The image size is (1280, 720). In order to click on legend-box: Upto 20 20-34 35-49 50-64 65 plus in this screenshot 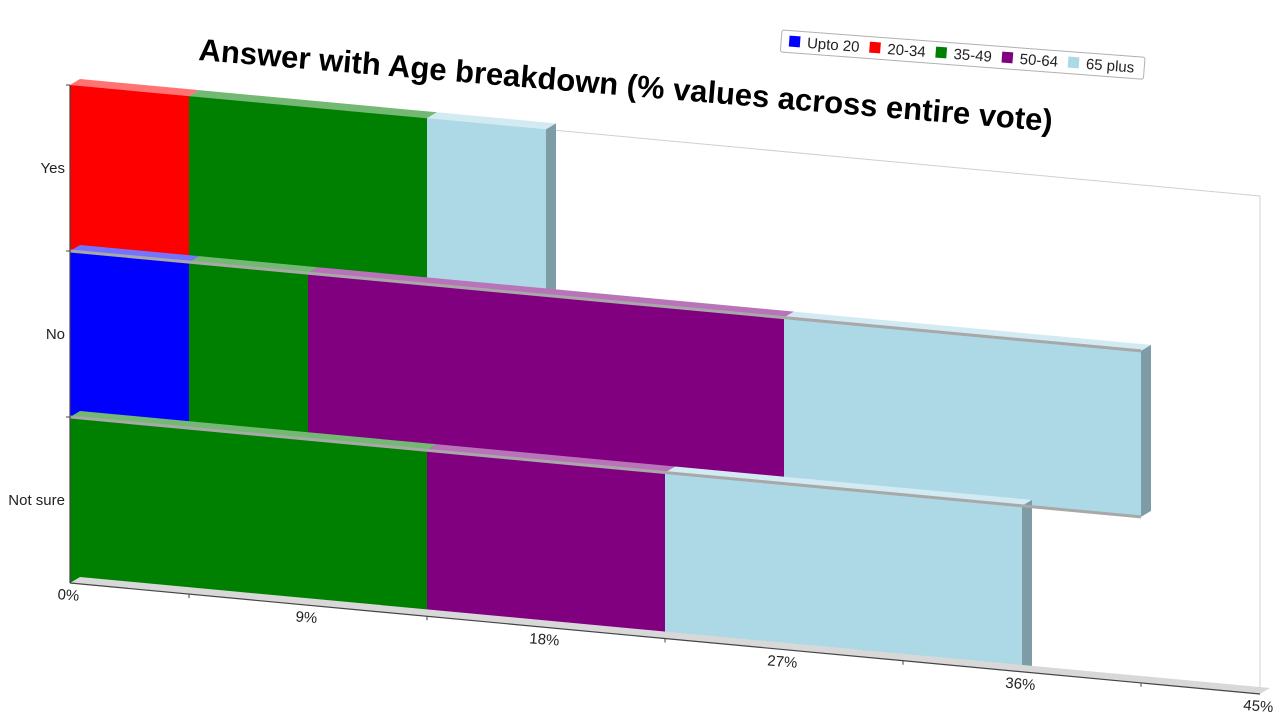, I will do `click(962, 54)`.